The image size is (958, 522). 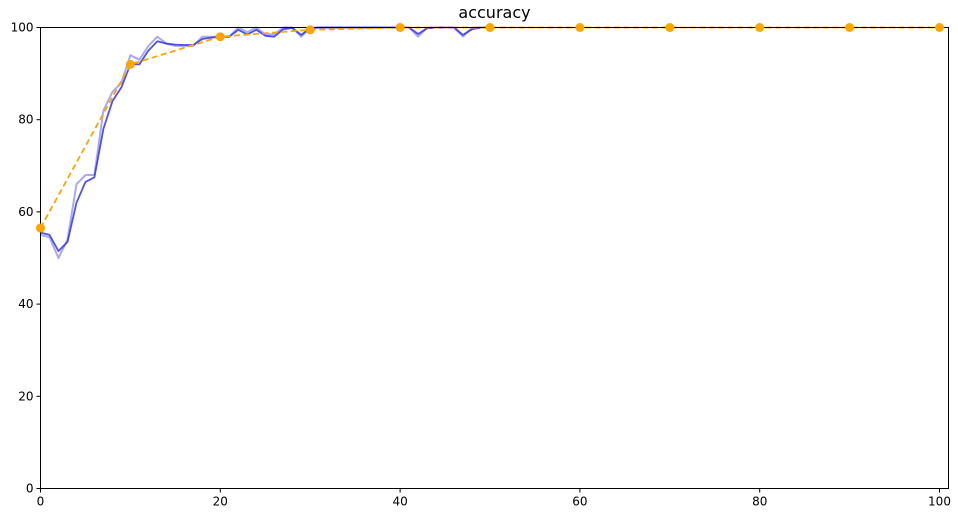 I want to click on y-tick-label: 80, so click(x=25, y=120).